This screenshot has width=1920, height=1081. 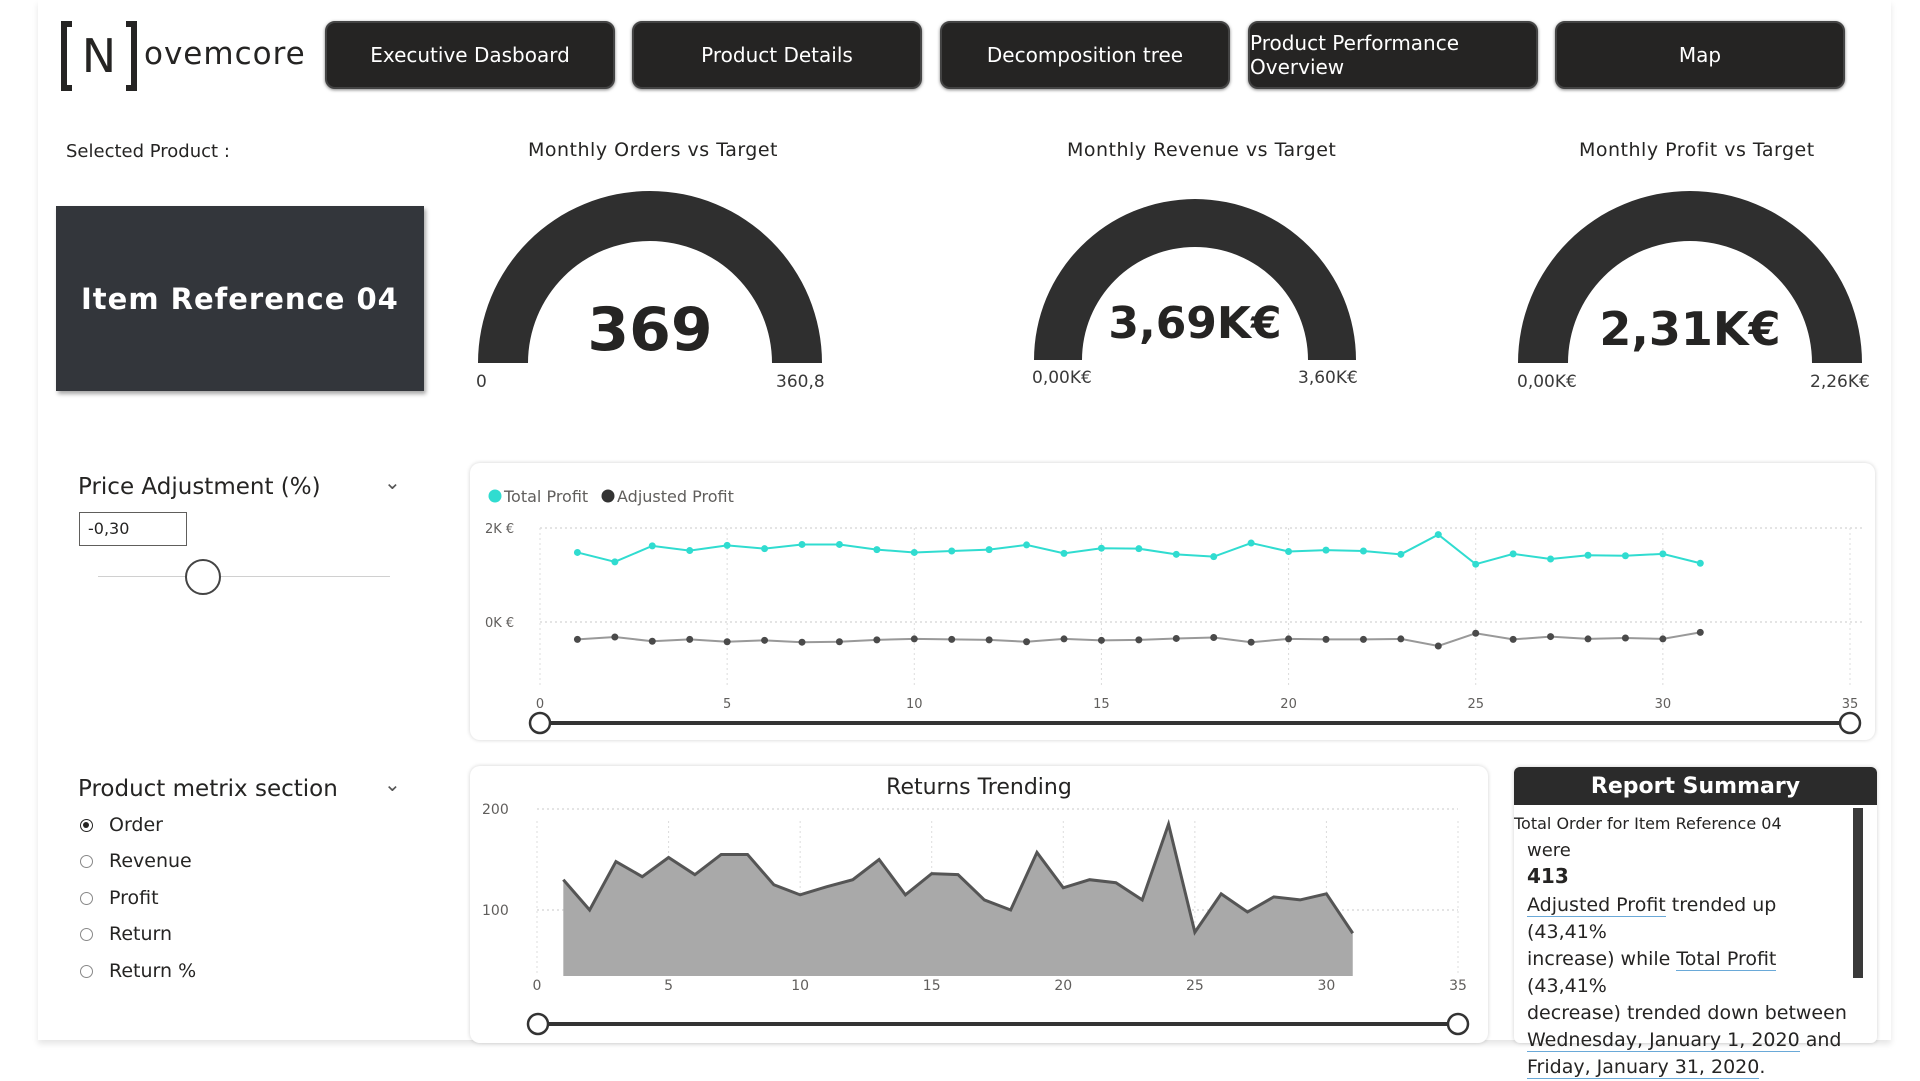 I want to click on returns-line, so click(x=958, y=877).